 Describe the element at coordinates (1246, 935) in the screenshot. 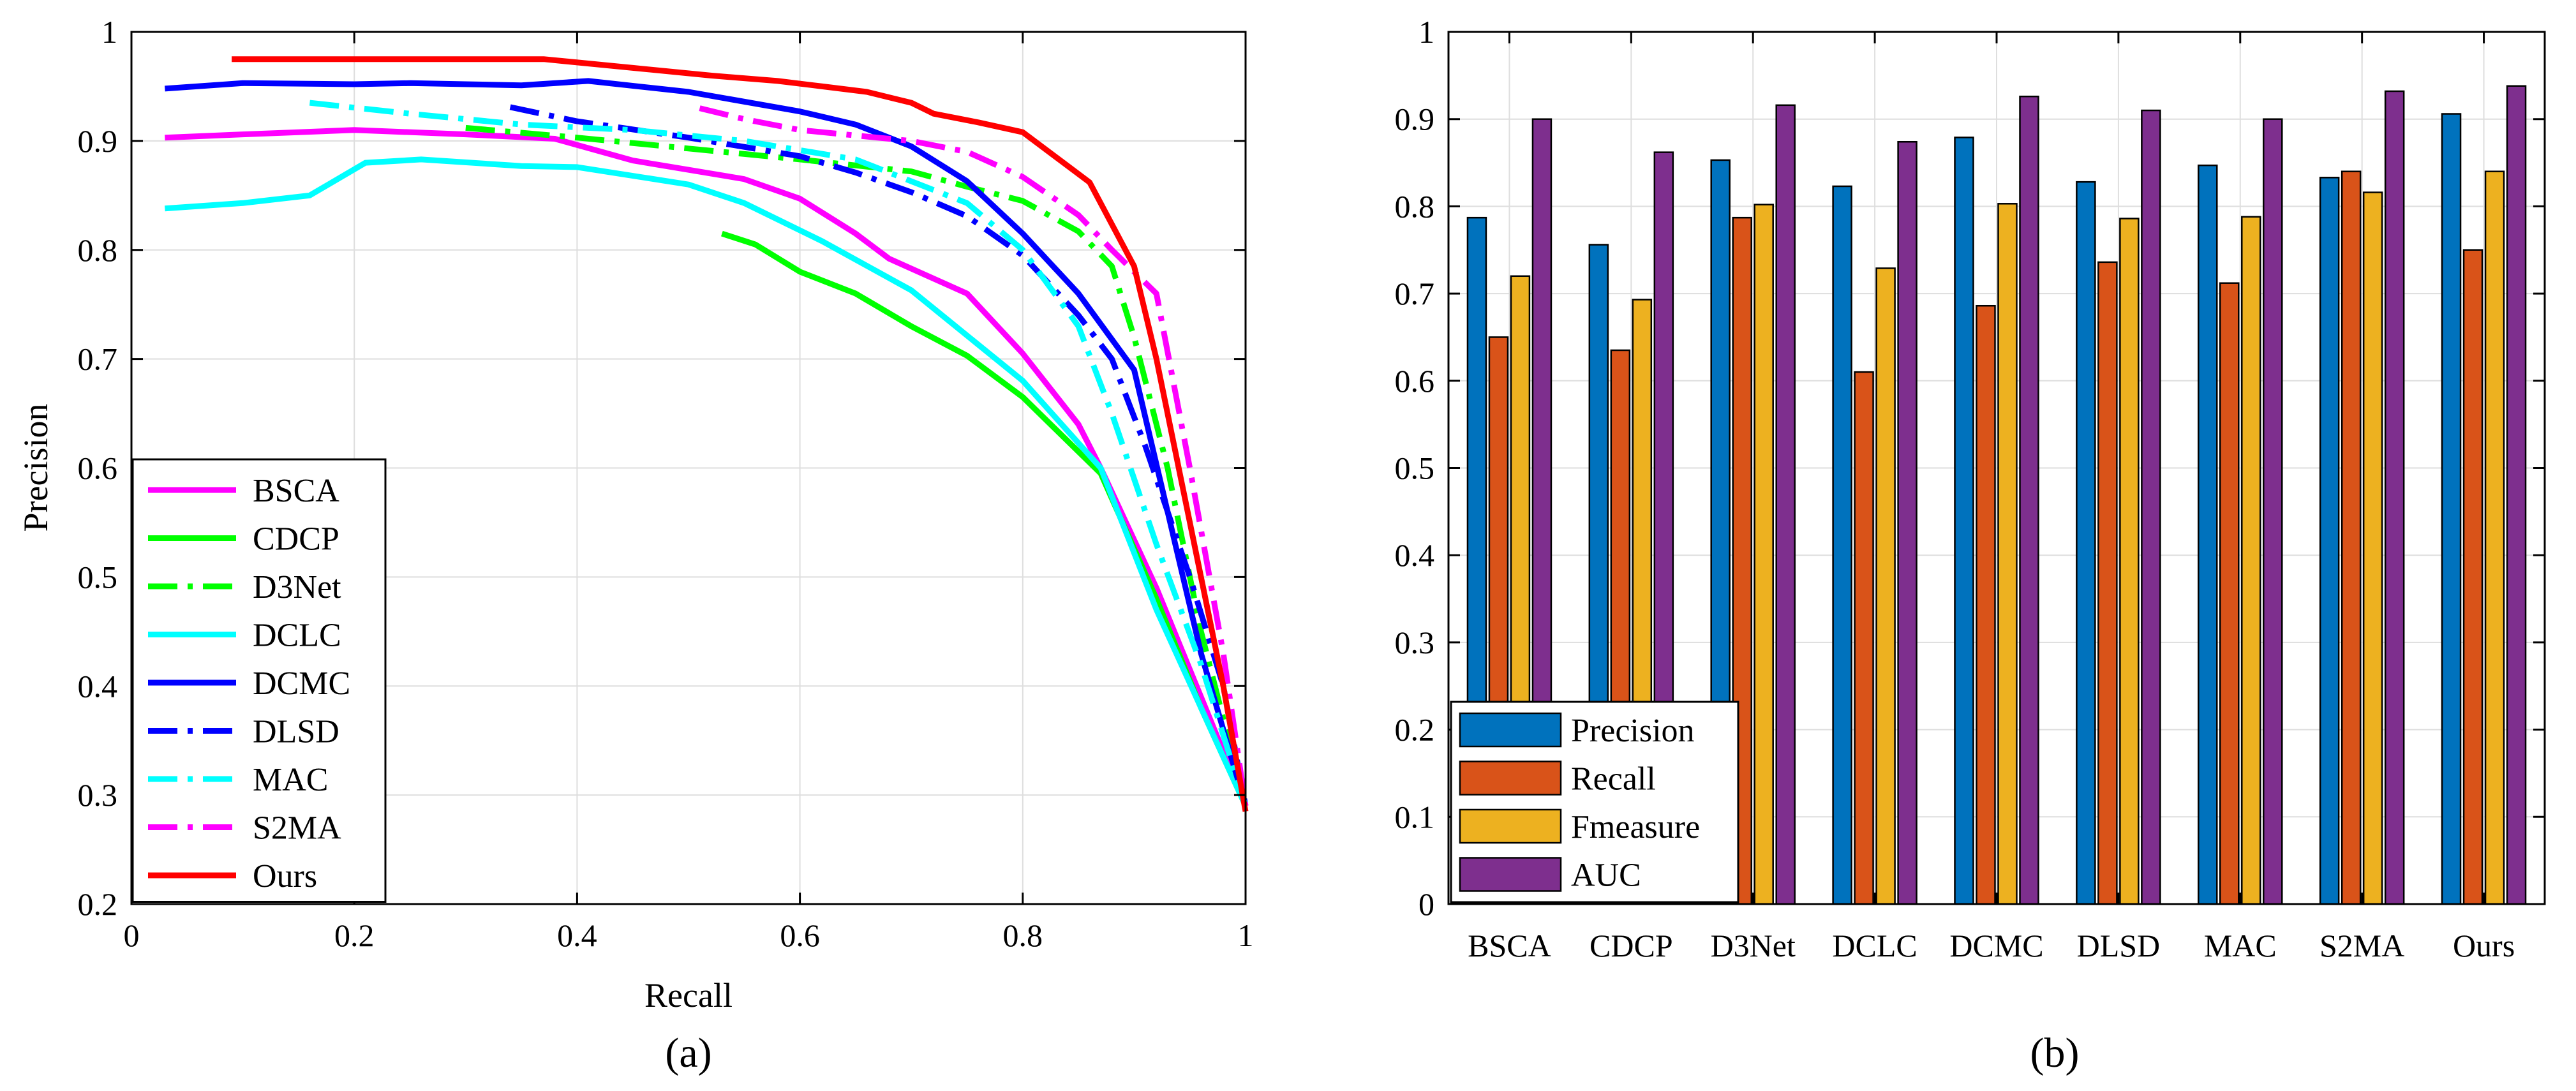

I see `pr-x-tick-label: 1` at that location.